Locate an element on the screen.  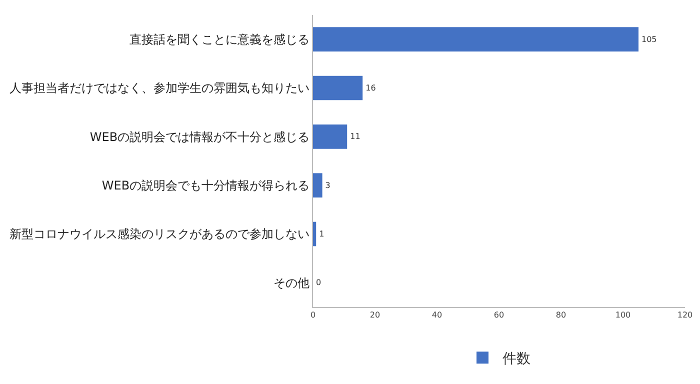
data-label: 16 is located at coordinates (371, 88).